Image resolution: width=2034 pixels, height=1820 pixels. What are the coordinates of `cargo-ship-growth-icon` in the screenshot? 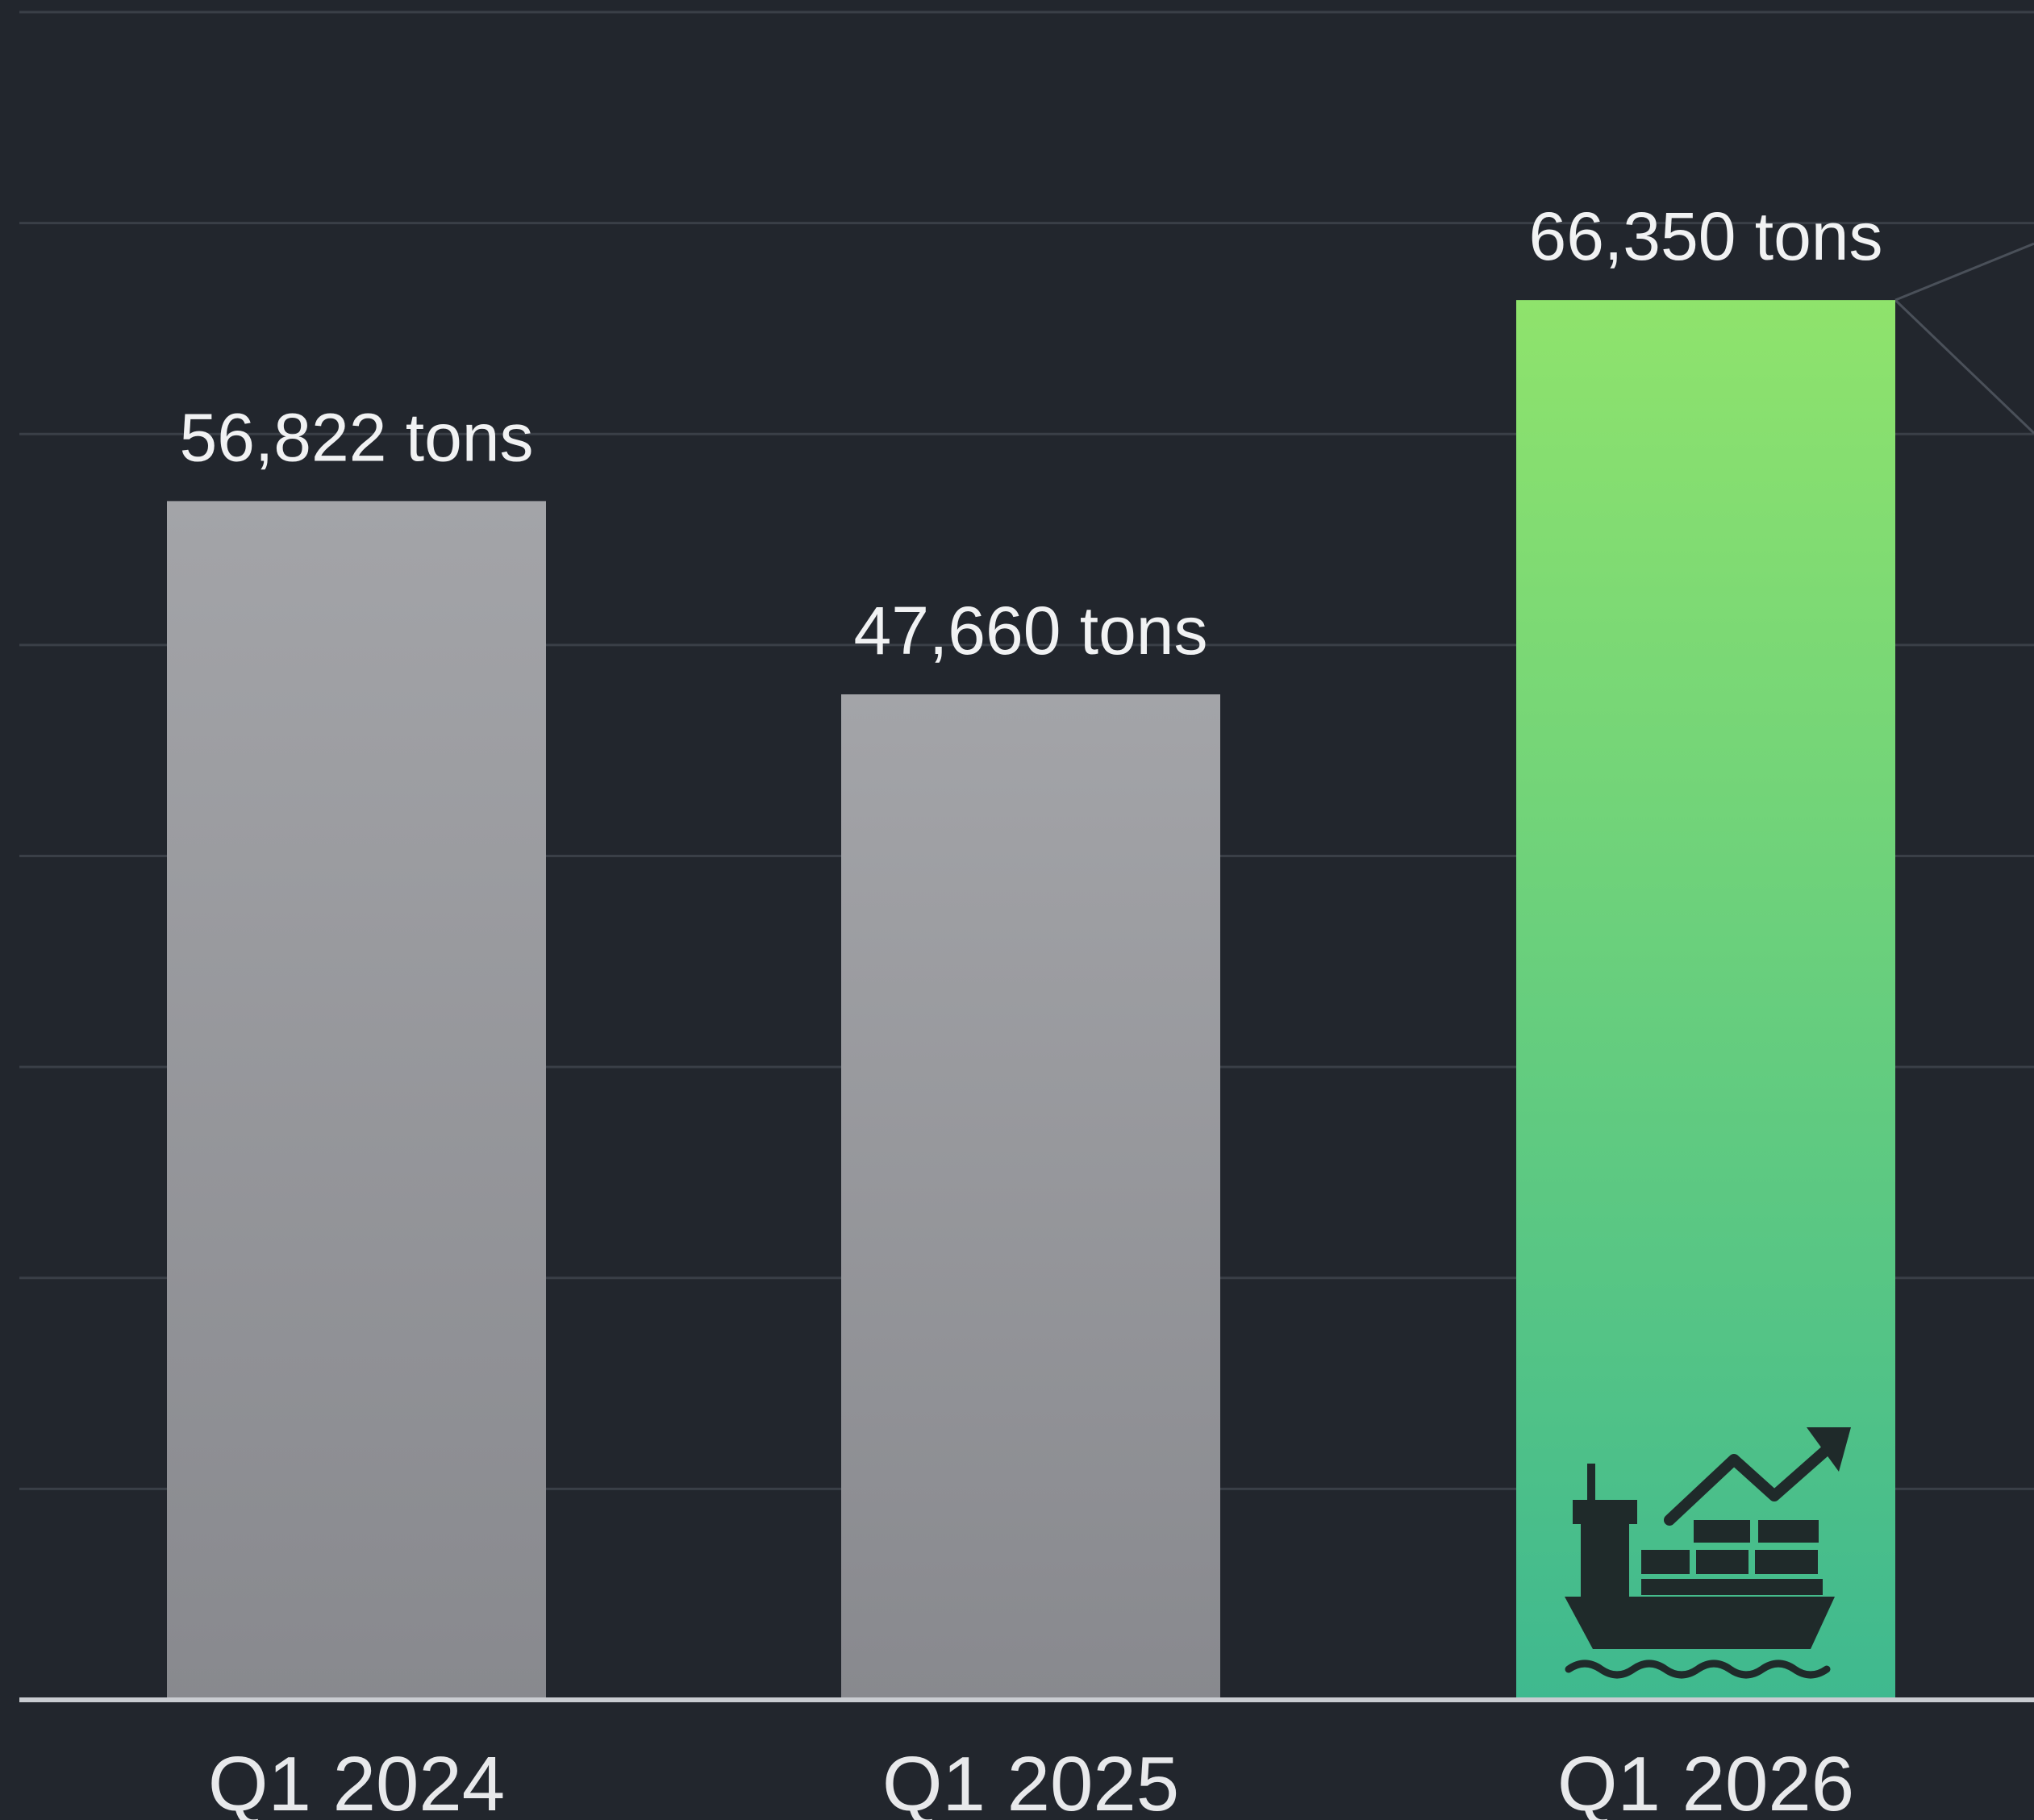 It's located at (1708, 1553).